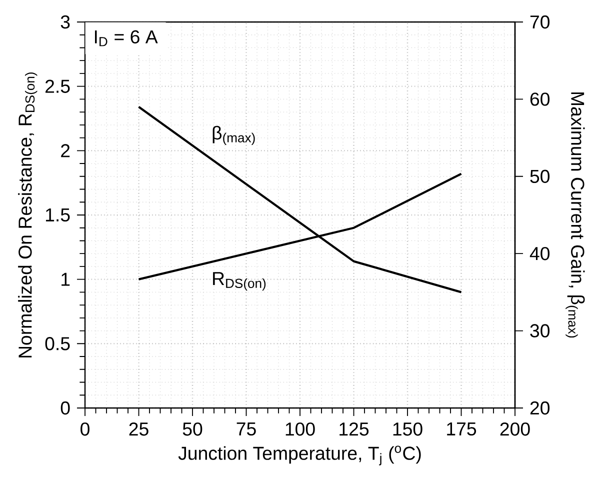  I want to click on x-tick-label: 25, so click(138, 429).